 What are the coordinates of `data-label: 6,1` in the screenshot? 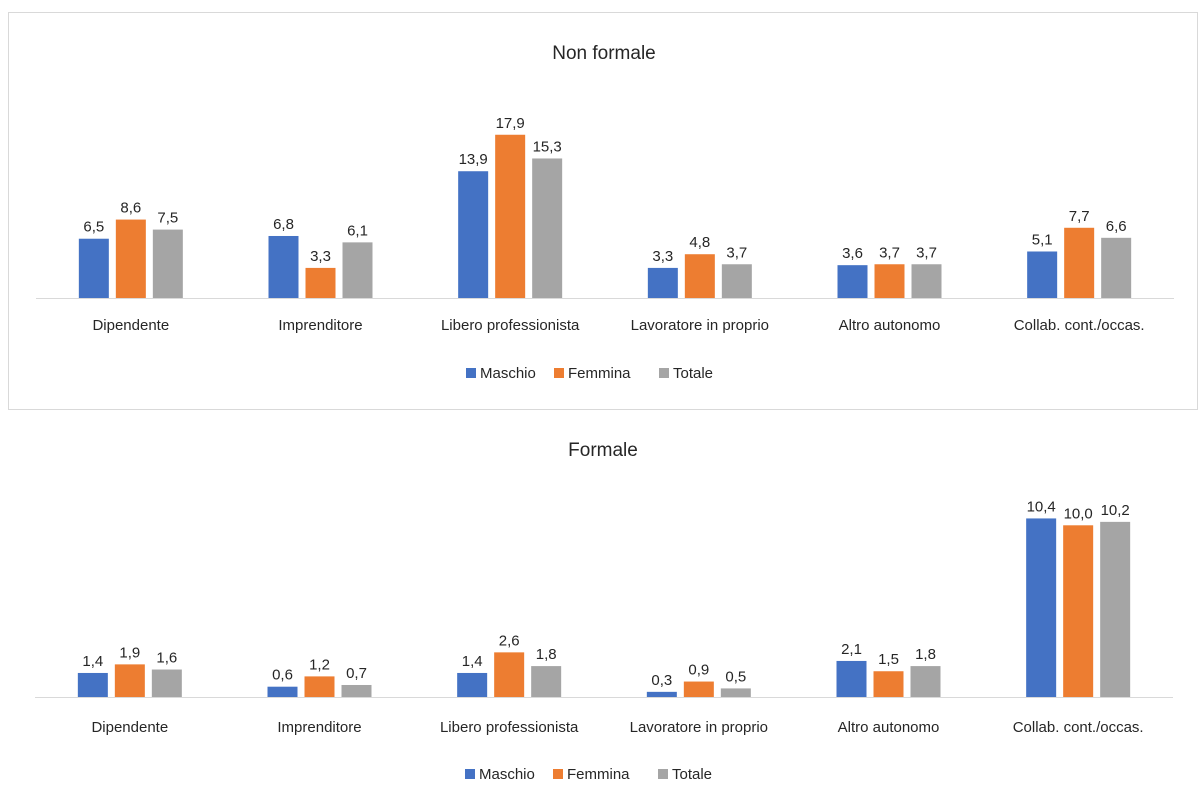 It's located at (357, 230).